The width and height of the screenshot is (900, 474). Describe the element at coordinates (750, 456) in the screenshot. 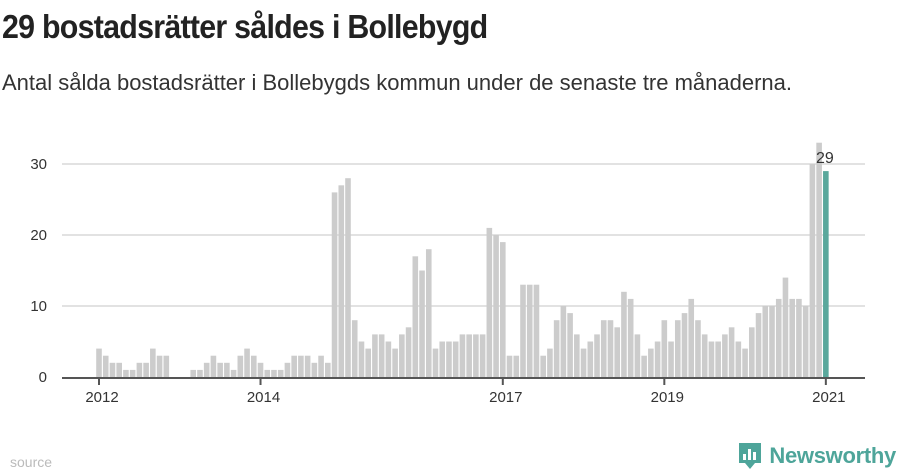

I see `newsworthy-logo-icon` at that location.